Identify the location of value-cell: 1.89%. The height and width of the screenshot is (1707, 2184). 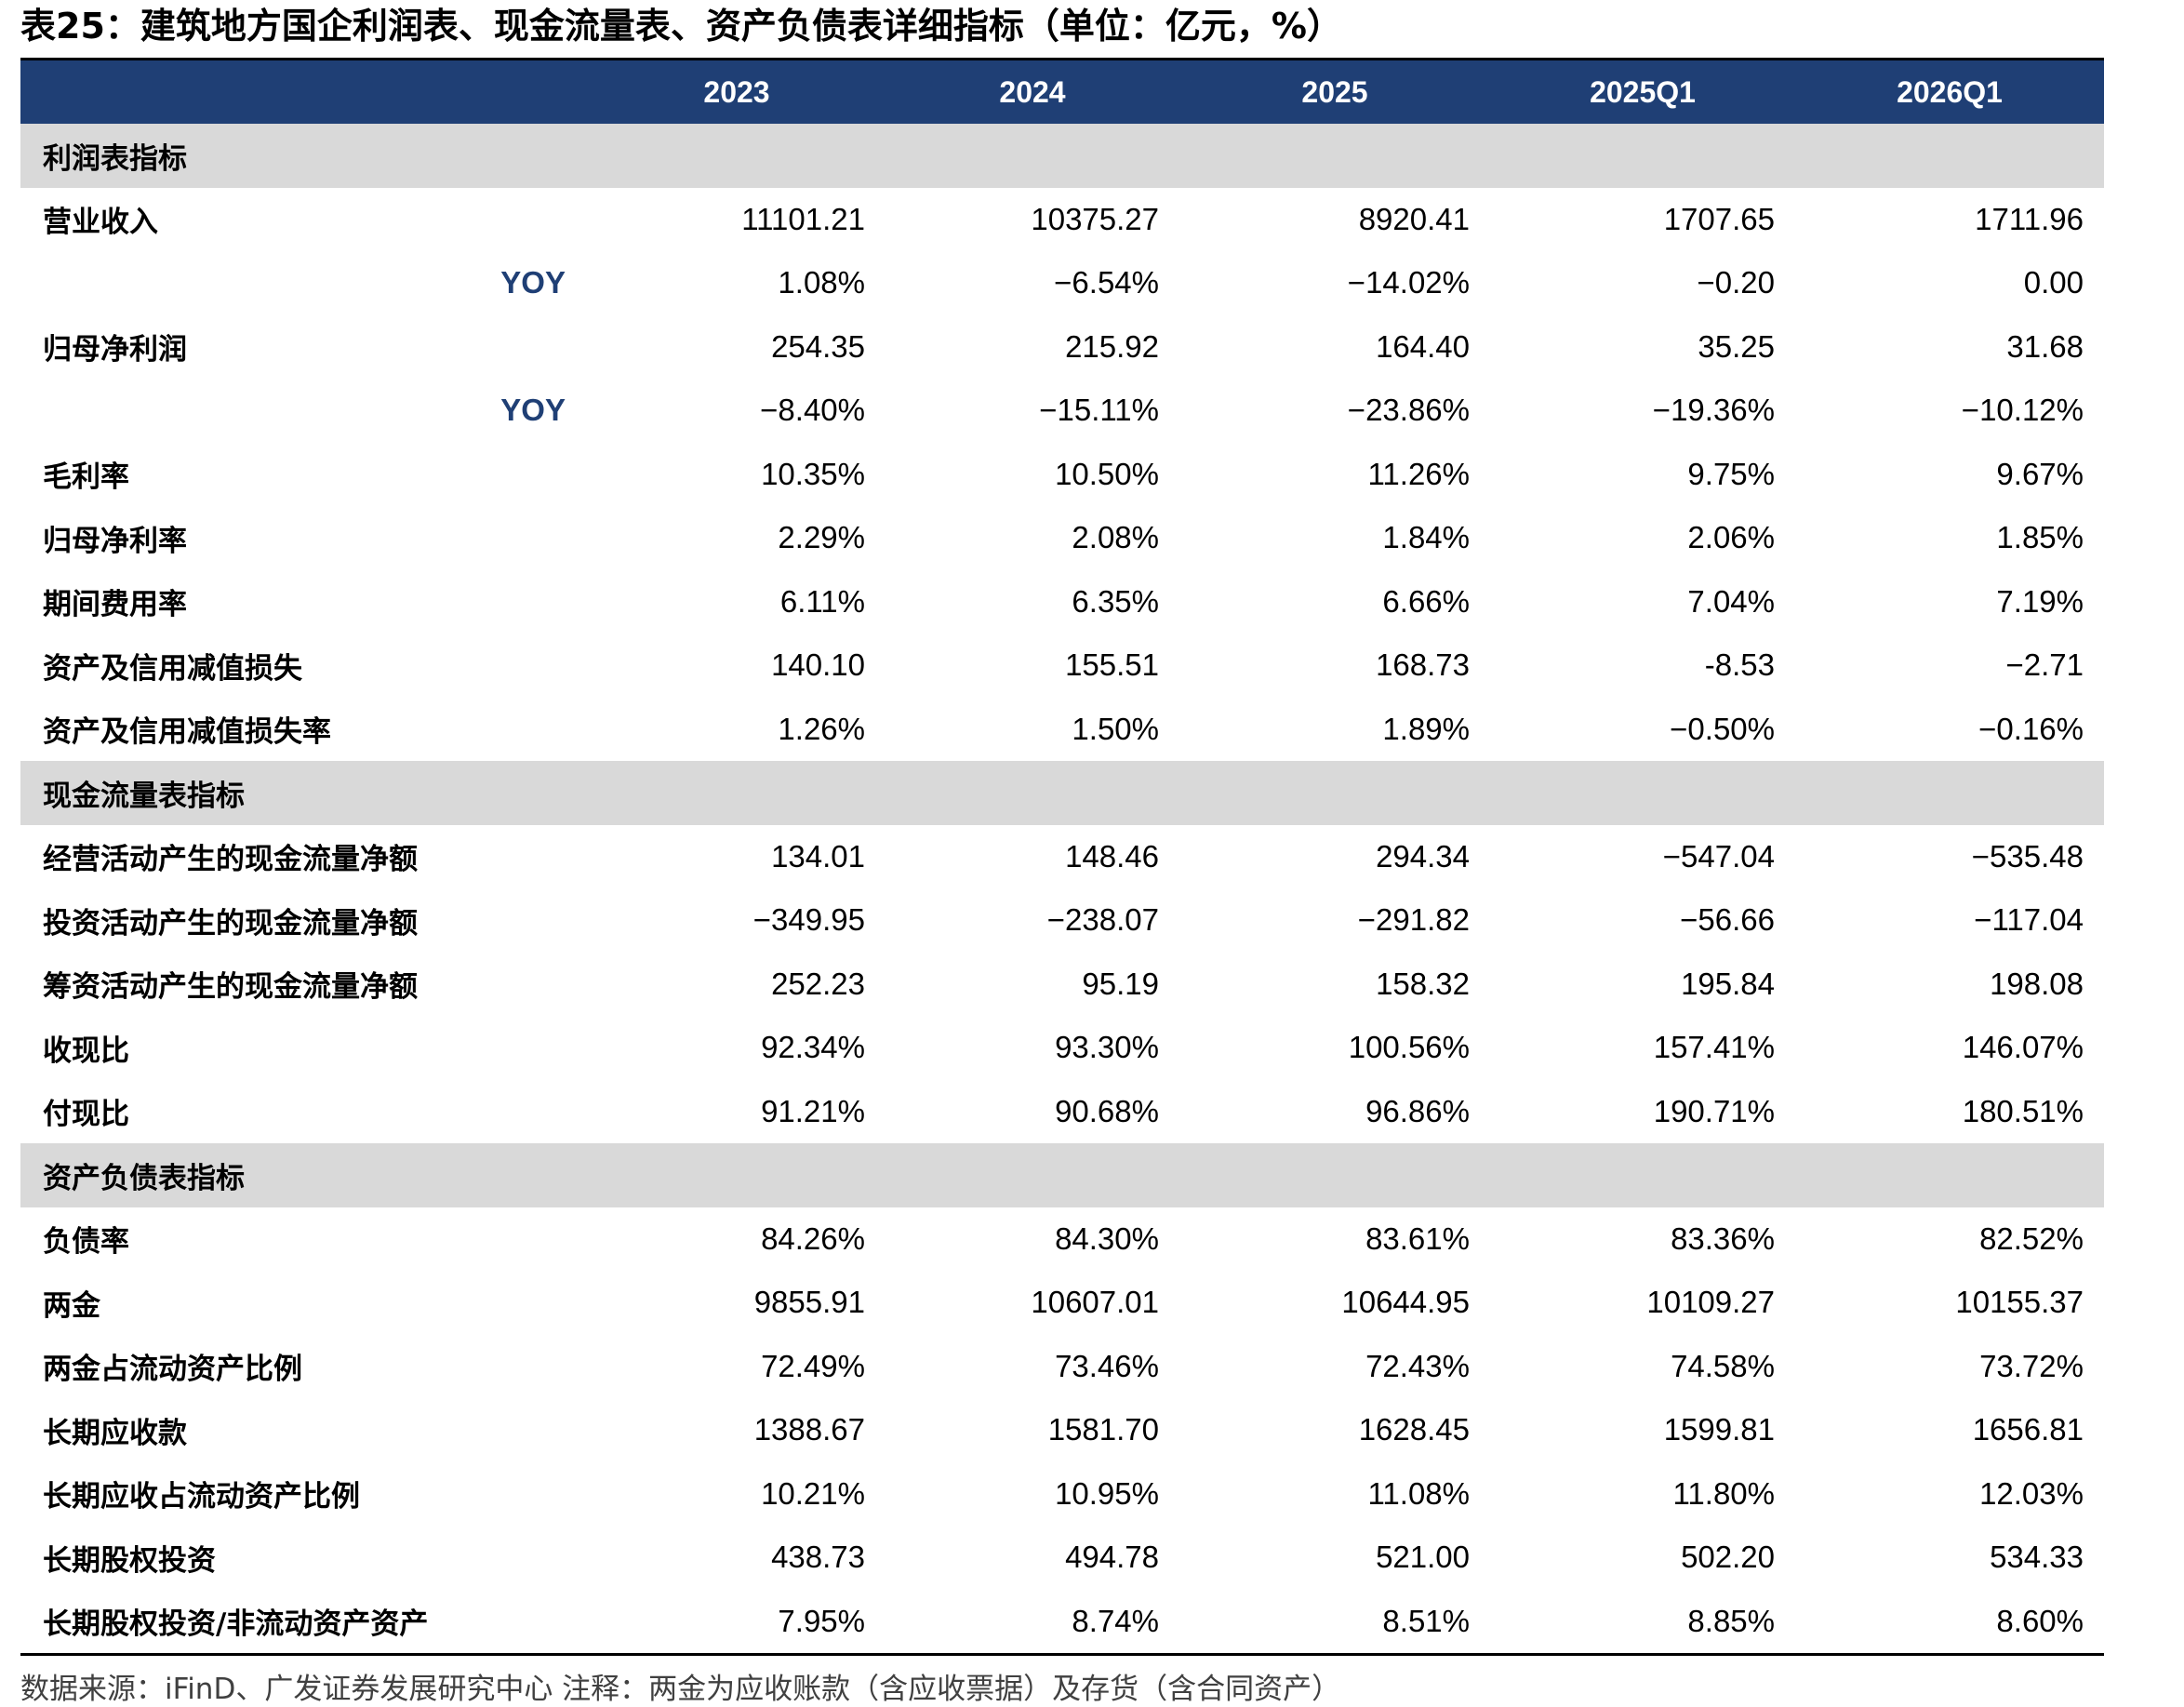
(1426, 728).